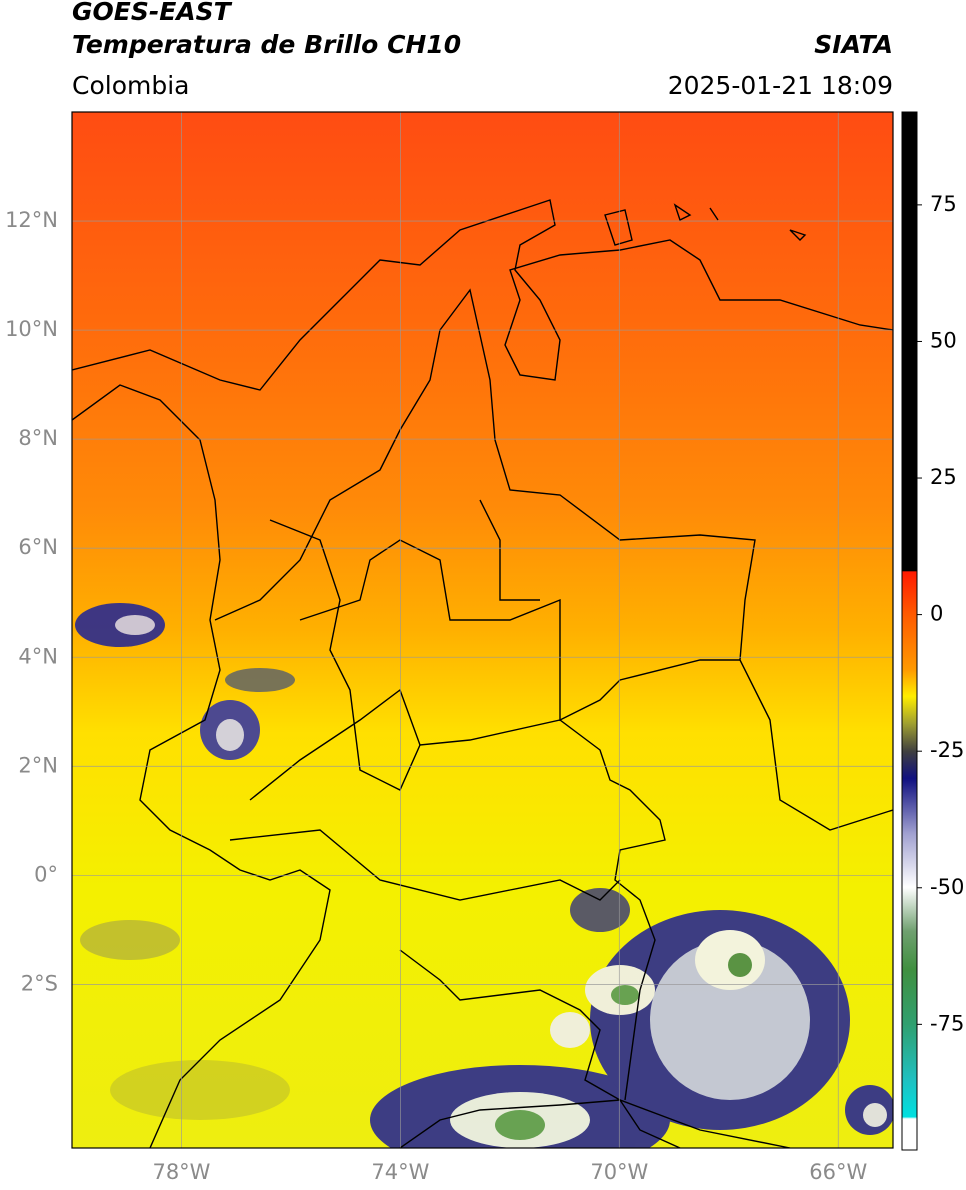 This screenshot has width=966, height=1190. Describe the element at coordinates (838, 1172) in the screenshot. I see `lon-tick-label: 66°W` at that location.